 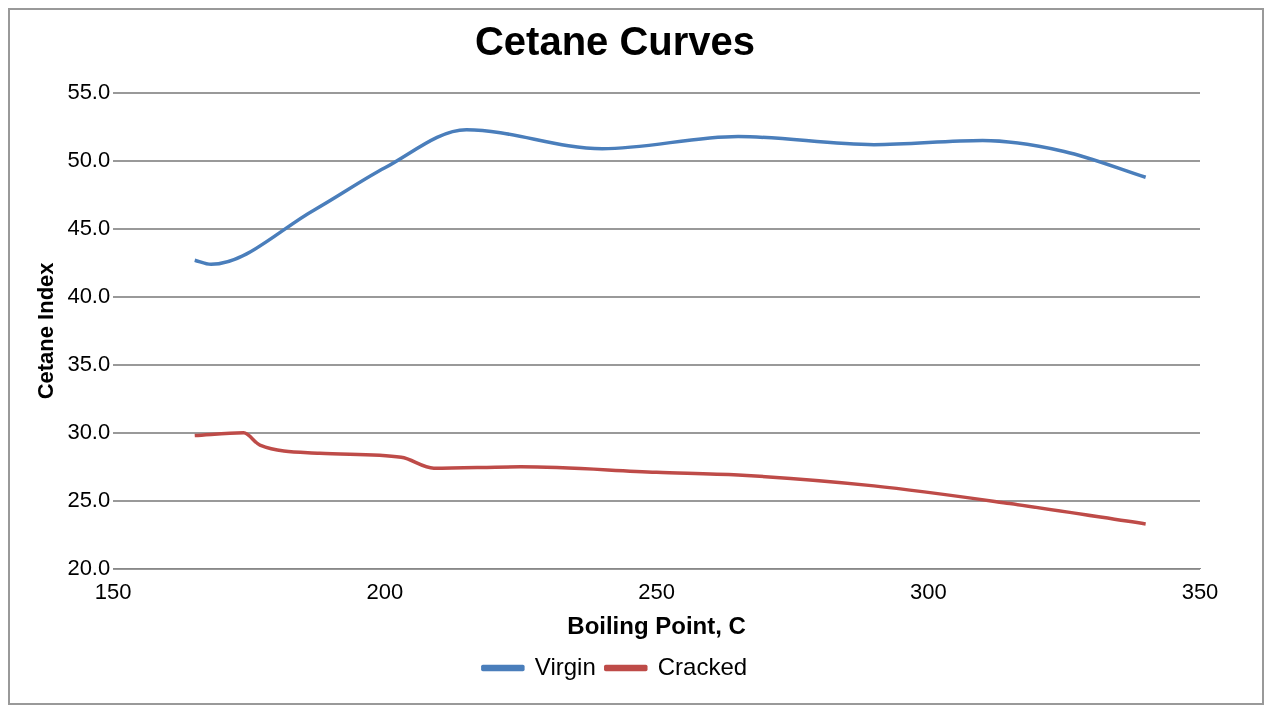 What do you see at coordinates (89, 567) in the screenshot?
I see `y-tick-label: 20.0` at bounding box center [89, 567].